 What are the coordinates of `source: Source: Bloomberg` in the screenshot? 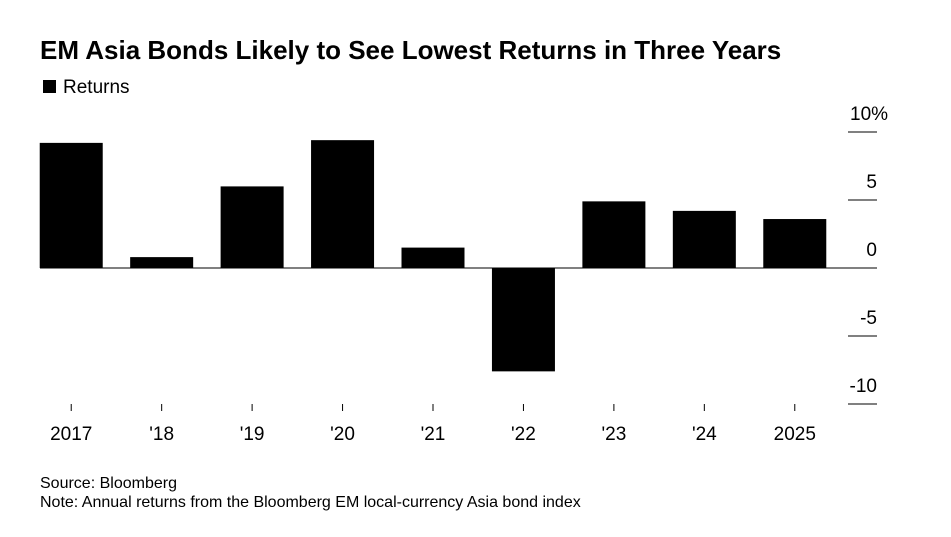 It's located at (108, 483).